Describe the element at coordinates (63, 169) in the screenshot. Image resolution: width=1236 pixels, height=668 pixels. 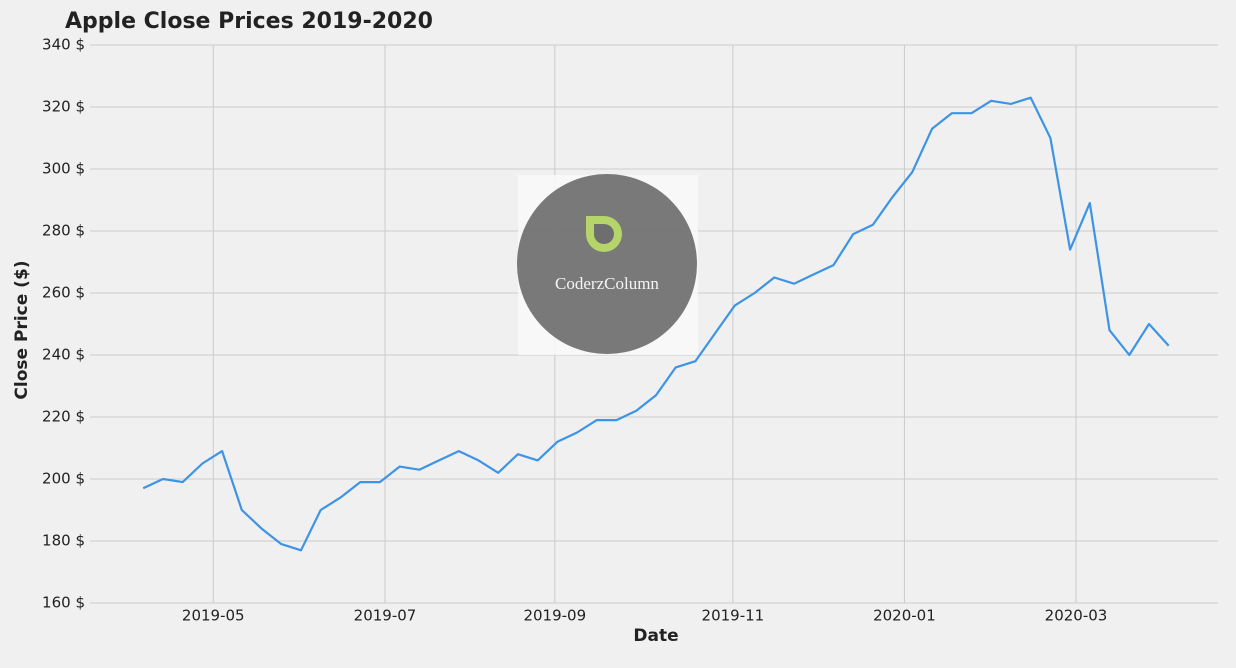
I see `y-tick-label: 300 $` at that location.